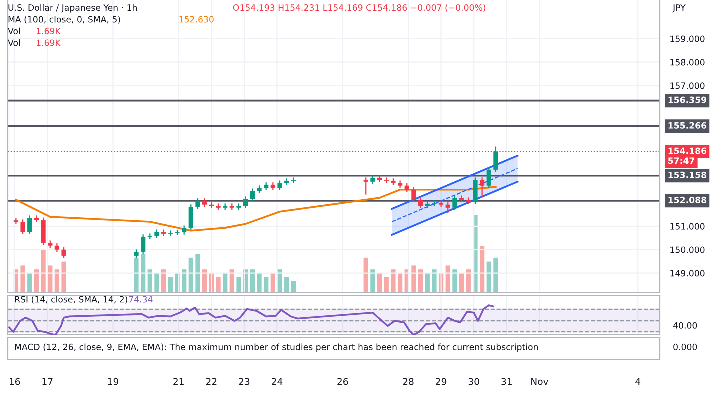 This screenshot has width=720, height=399. I want to click on x-tick-label: 17, so click(47, 382).